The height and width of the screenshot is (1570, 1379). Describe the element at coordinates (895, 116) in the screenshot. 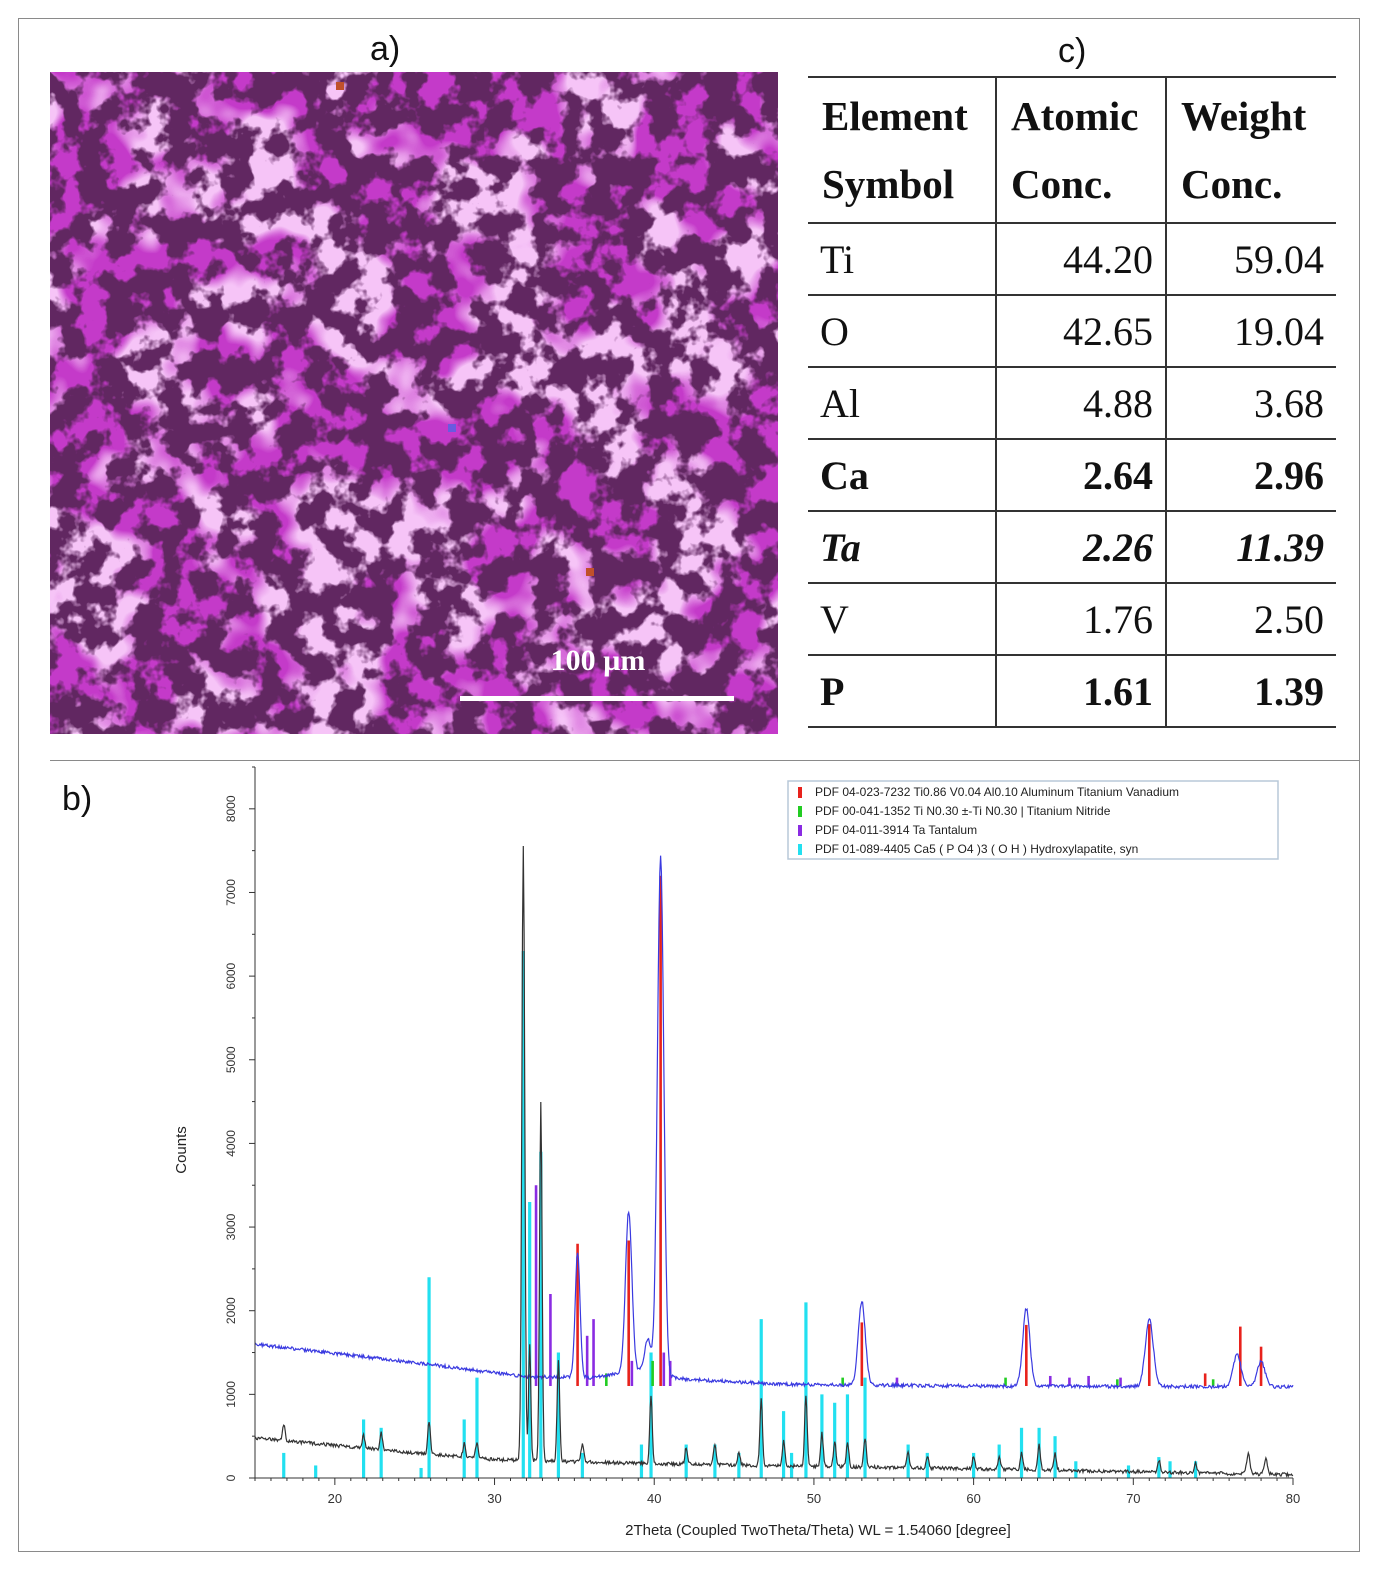

I see `header-line: Element` at that location.